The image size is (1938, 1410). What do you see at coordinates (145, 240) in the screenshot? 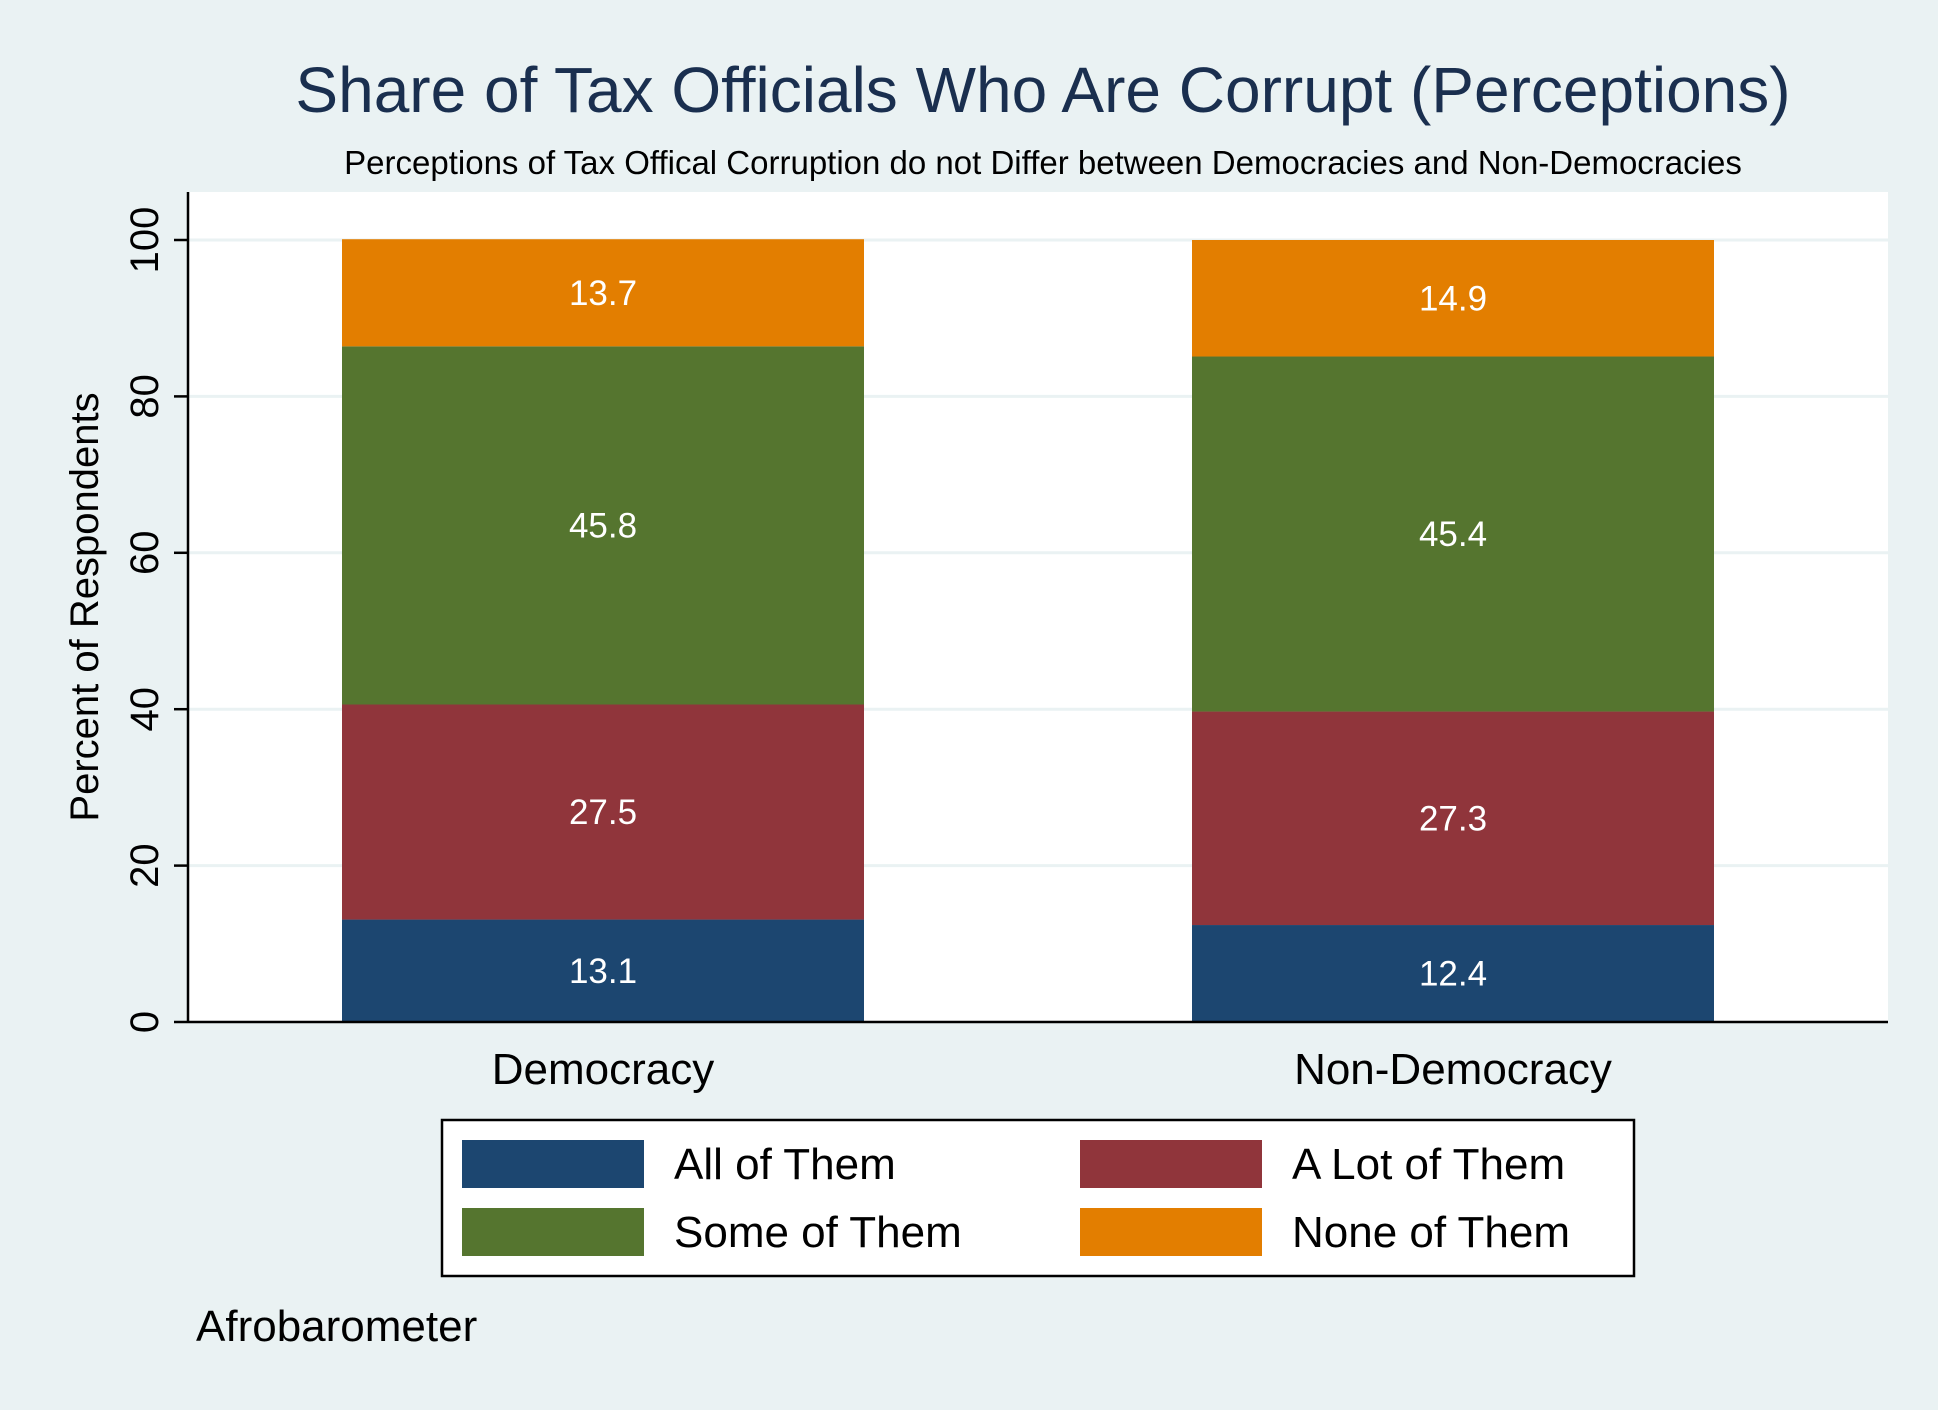
I see `y-tick-label: 100` at bounding box center [145, 240].